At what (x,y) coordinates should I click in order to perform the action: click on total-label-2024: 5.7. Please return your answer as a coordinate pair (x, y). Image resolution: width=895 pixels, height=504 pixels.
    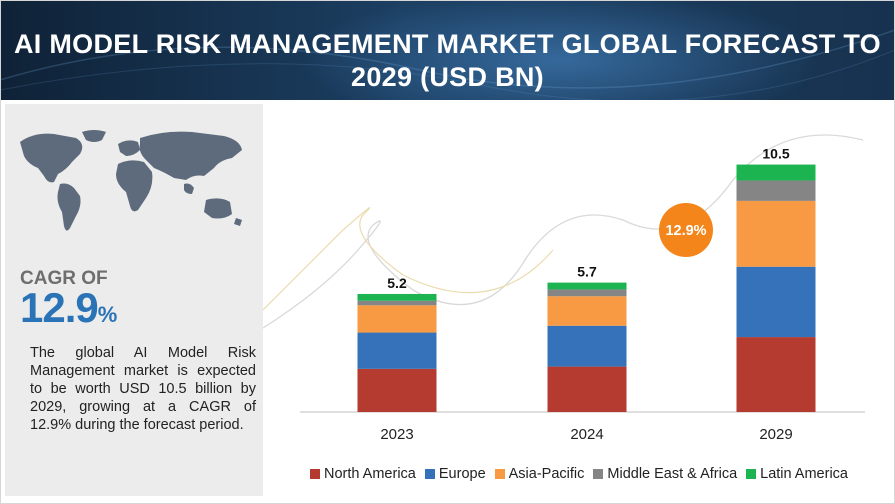
    Looking at the image, I should click on (587, 272).